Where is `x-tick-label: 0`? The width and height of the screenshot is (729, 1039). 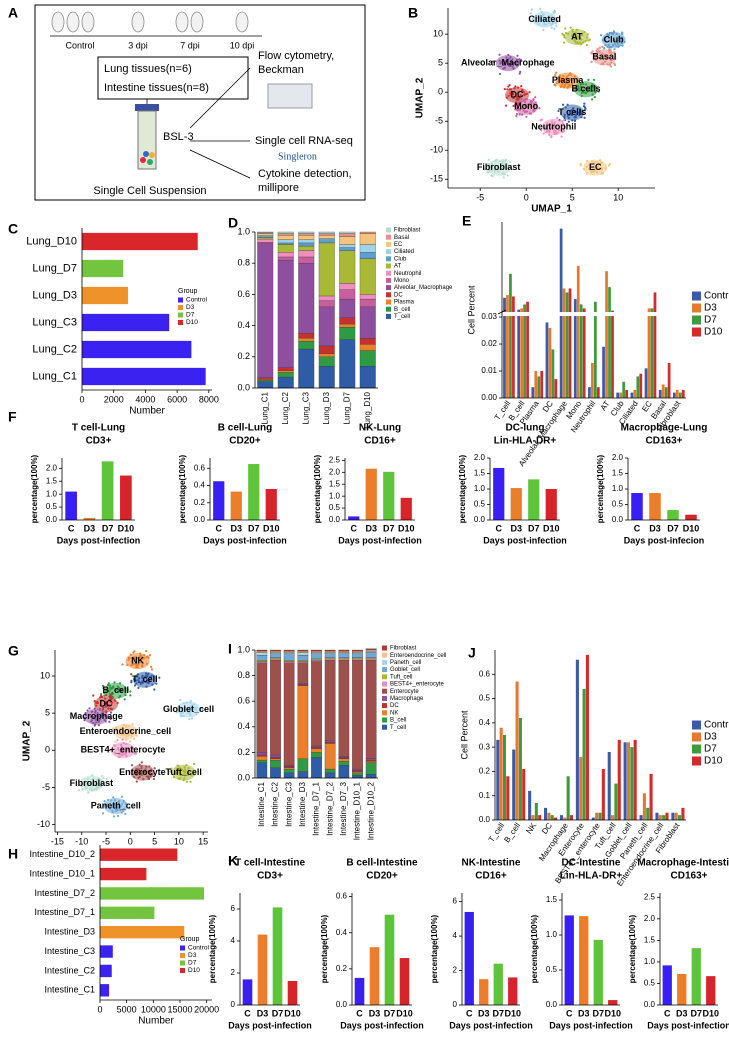
x-tick-label: 0 is located at coordinates (99, 1009).